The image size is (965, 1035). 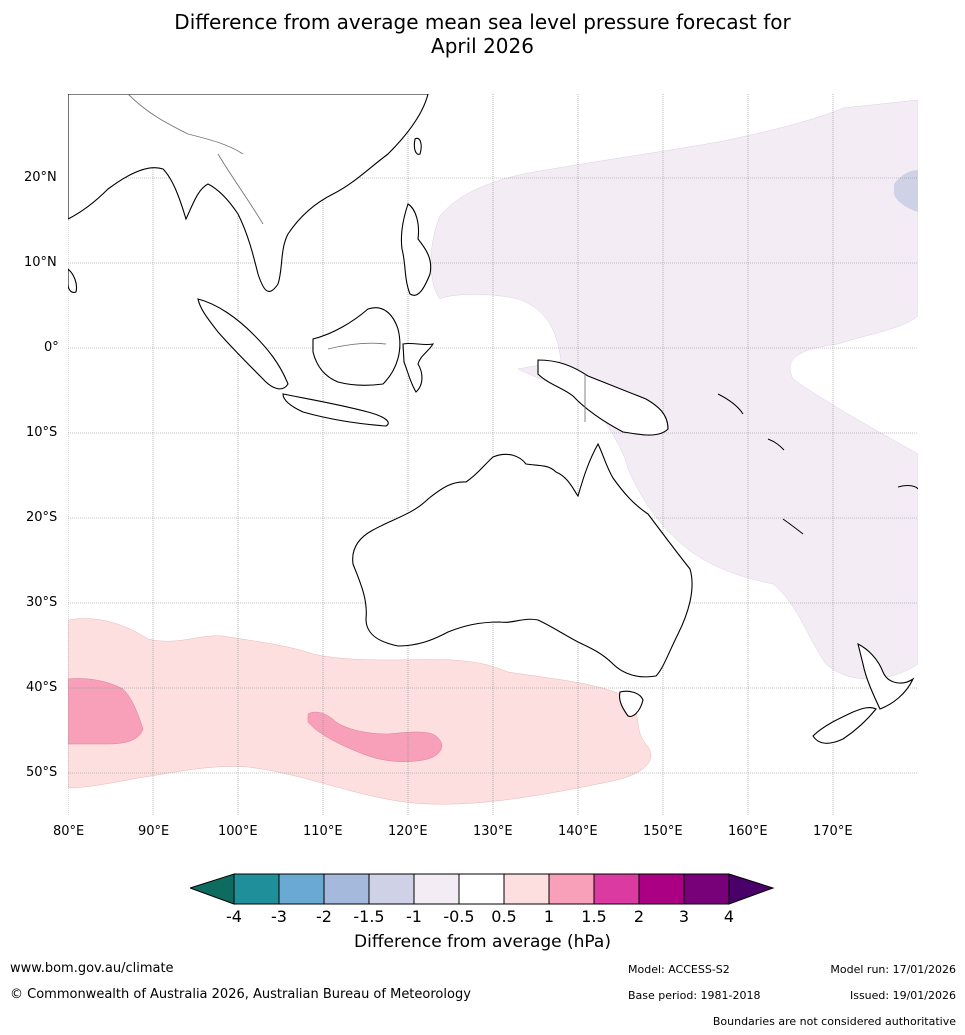 What do you see at coordinates (154, 831) in the screenshot?
I see `lon-label-90e: 90°E` at bounding box center [154, 831].